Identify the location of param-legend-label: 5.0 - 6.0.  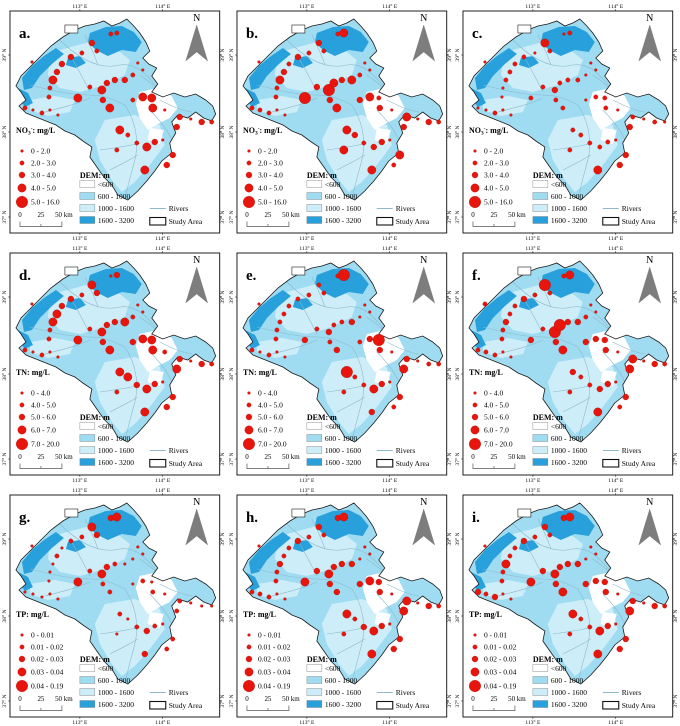
(43, 416).